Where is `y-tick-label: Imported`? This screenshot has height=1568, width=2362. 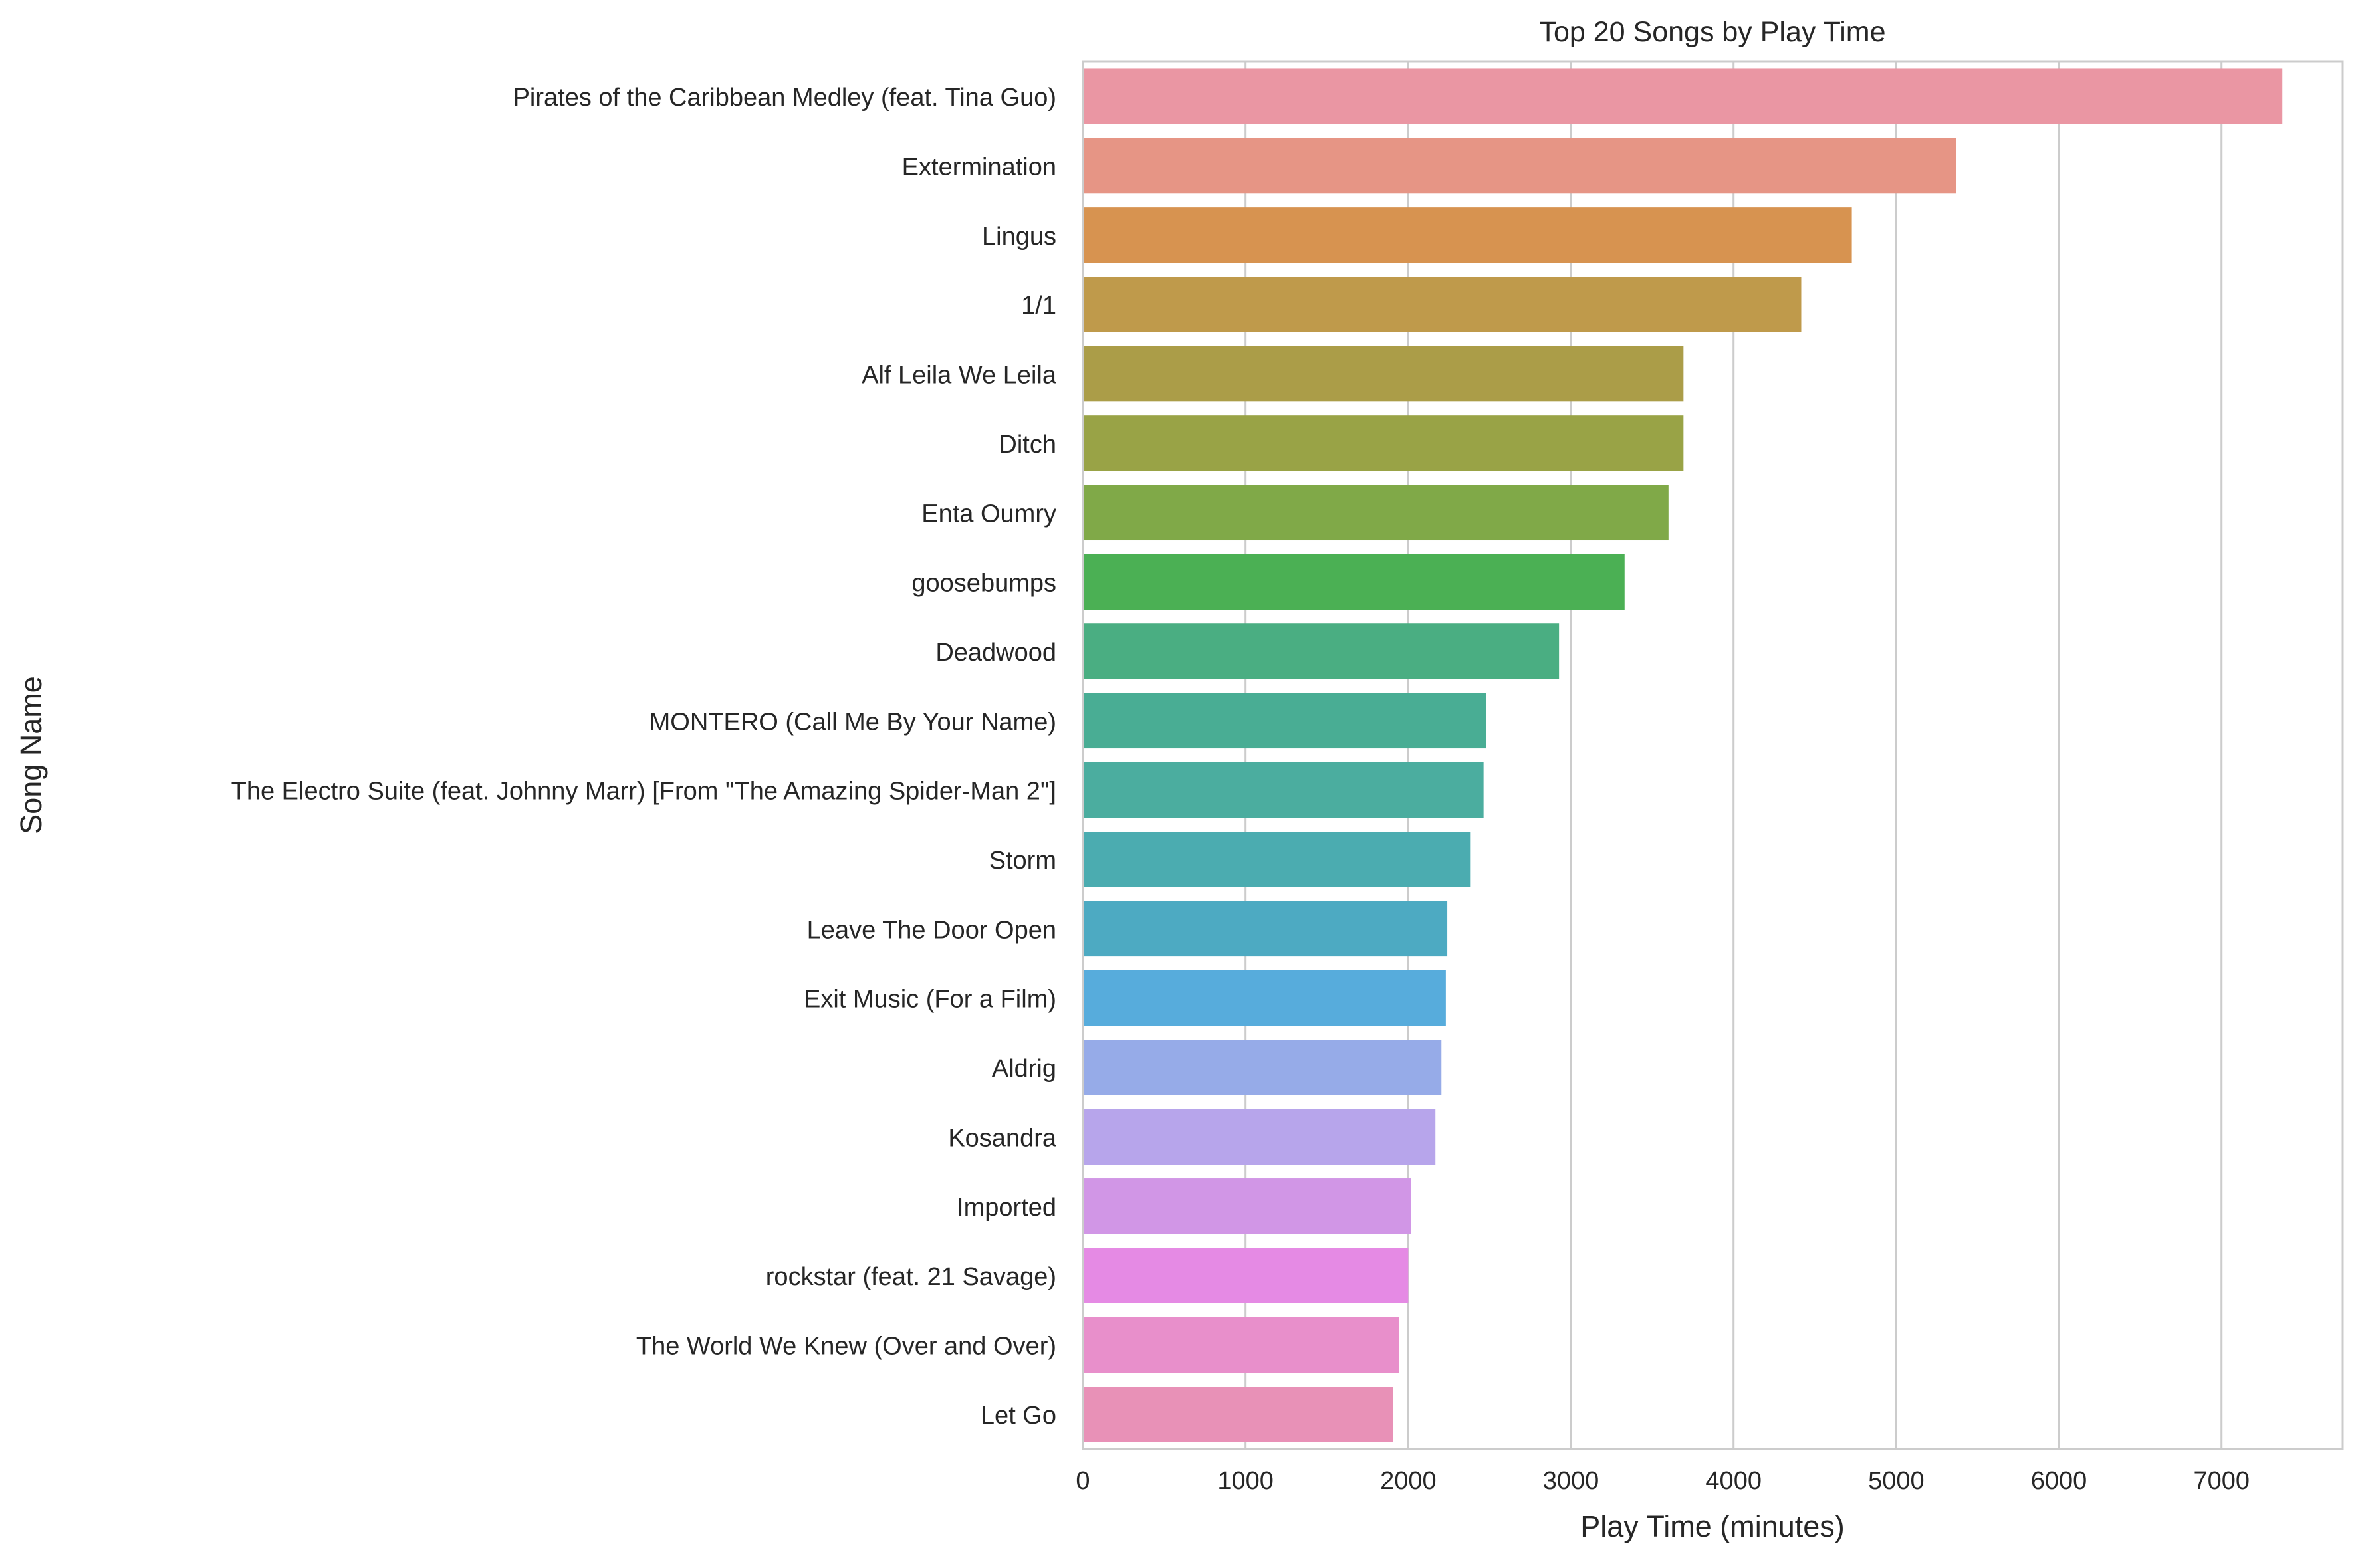
y-tick-label: Imported is located at coordinates (1006, 1208).